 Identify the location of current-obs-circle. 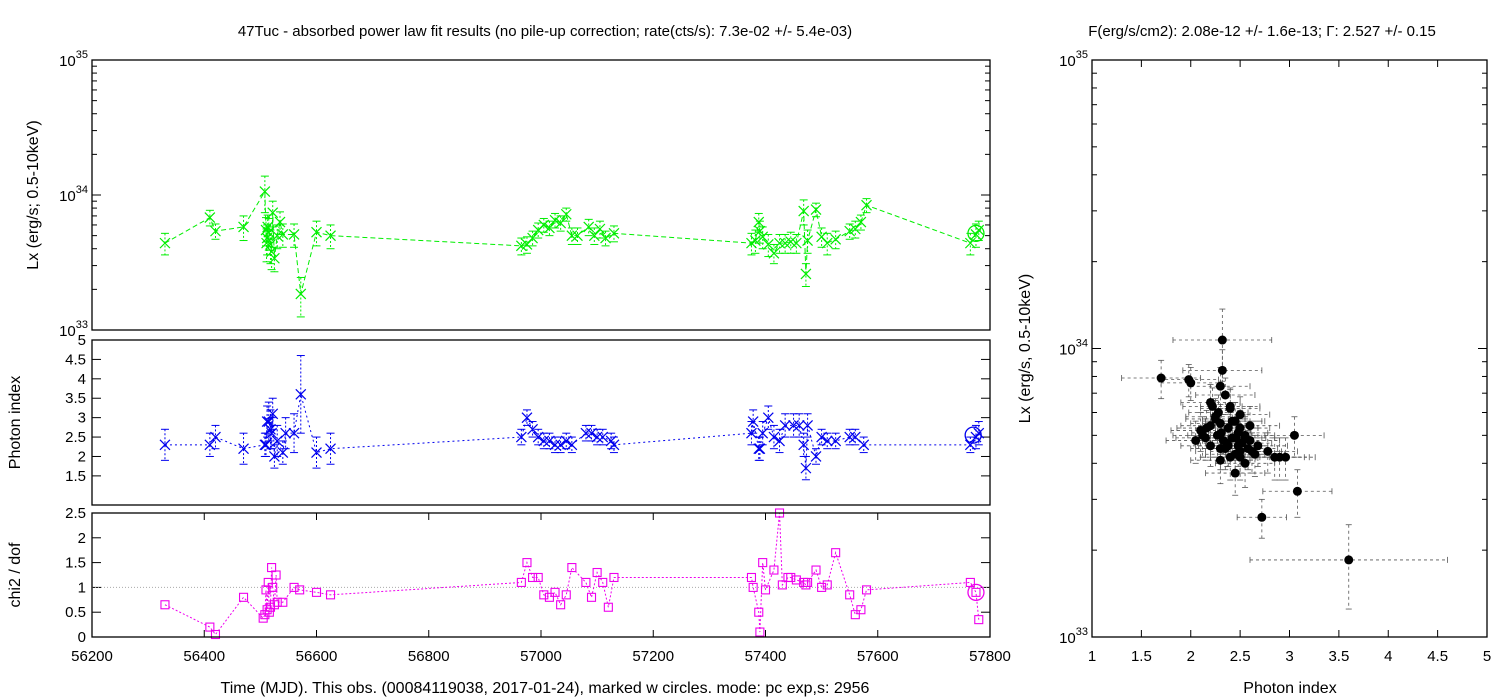
(976, 592).